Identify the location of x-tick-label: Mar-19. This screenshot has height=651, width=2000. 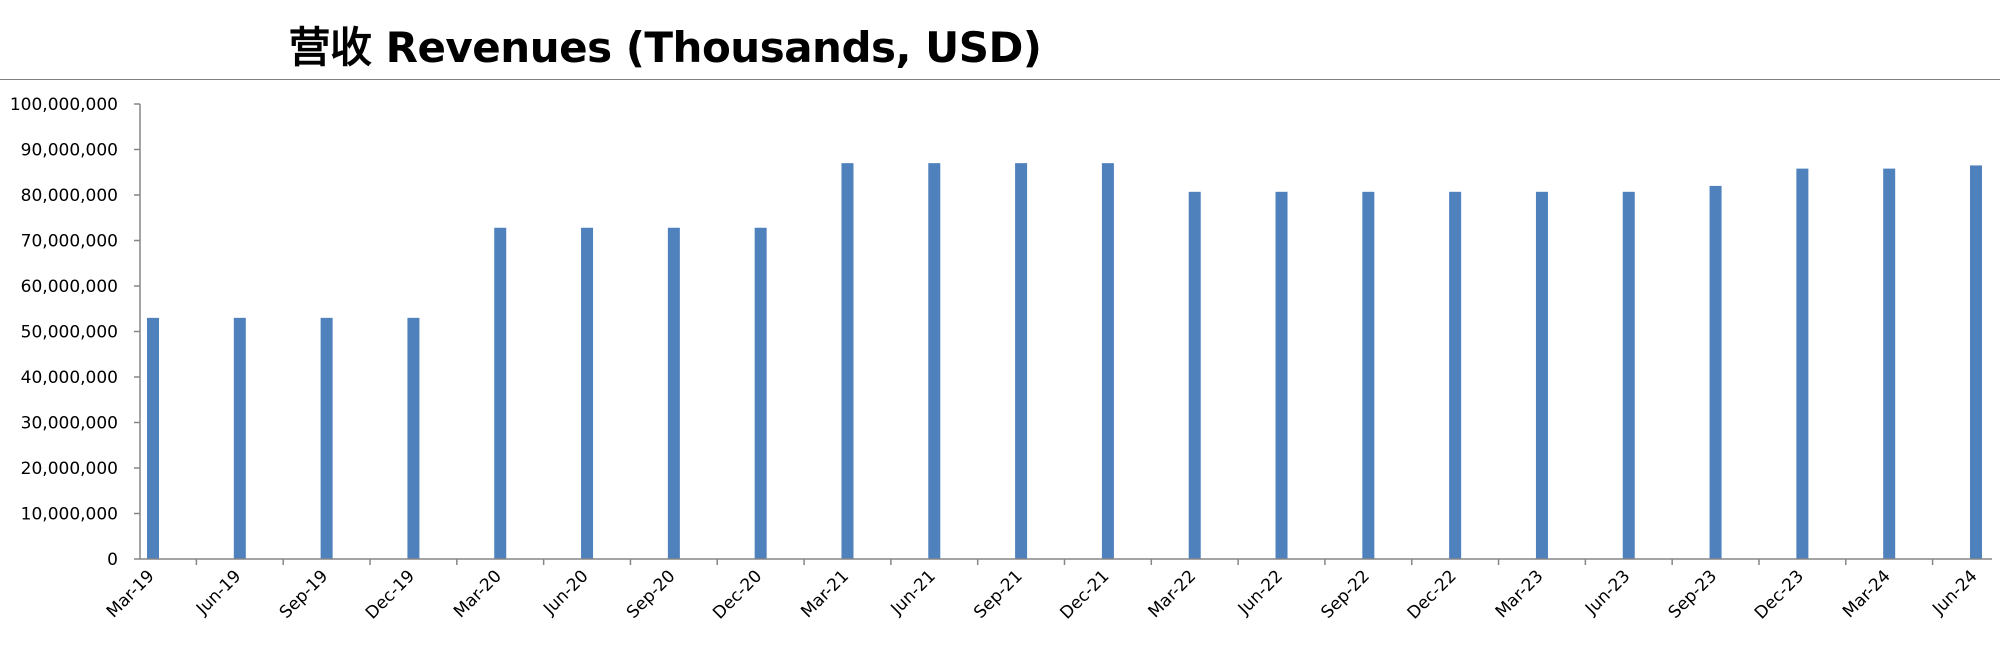
(131, 594).